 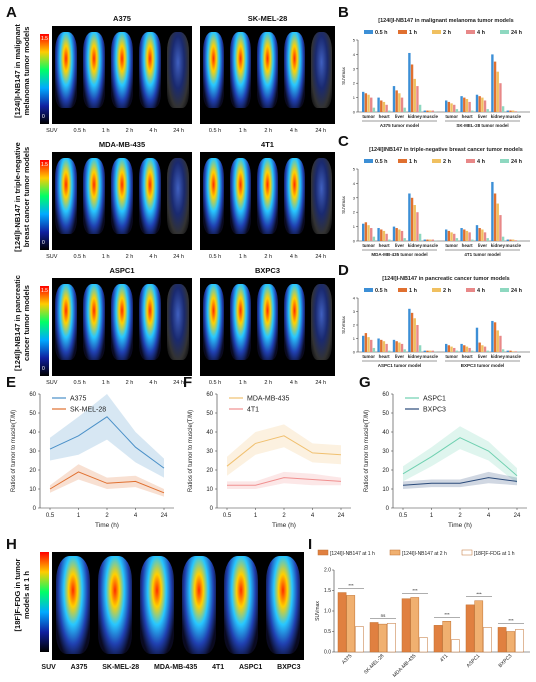 I want to click on y-tick-label: 50, so click(x=32, y=414).